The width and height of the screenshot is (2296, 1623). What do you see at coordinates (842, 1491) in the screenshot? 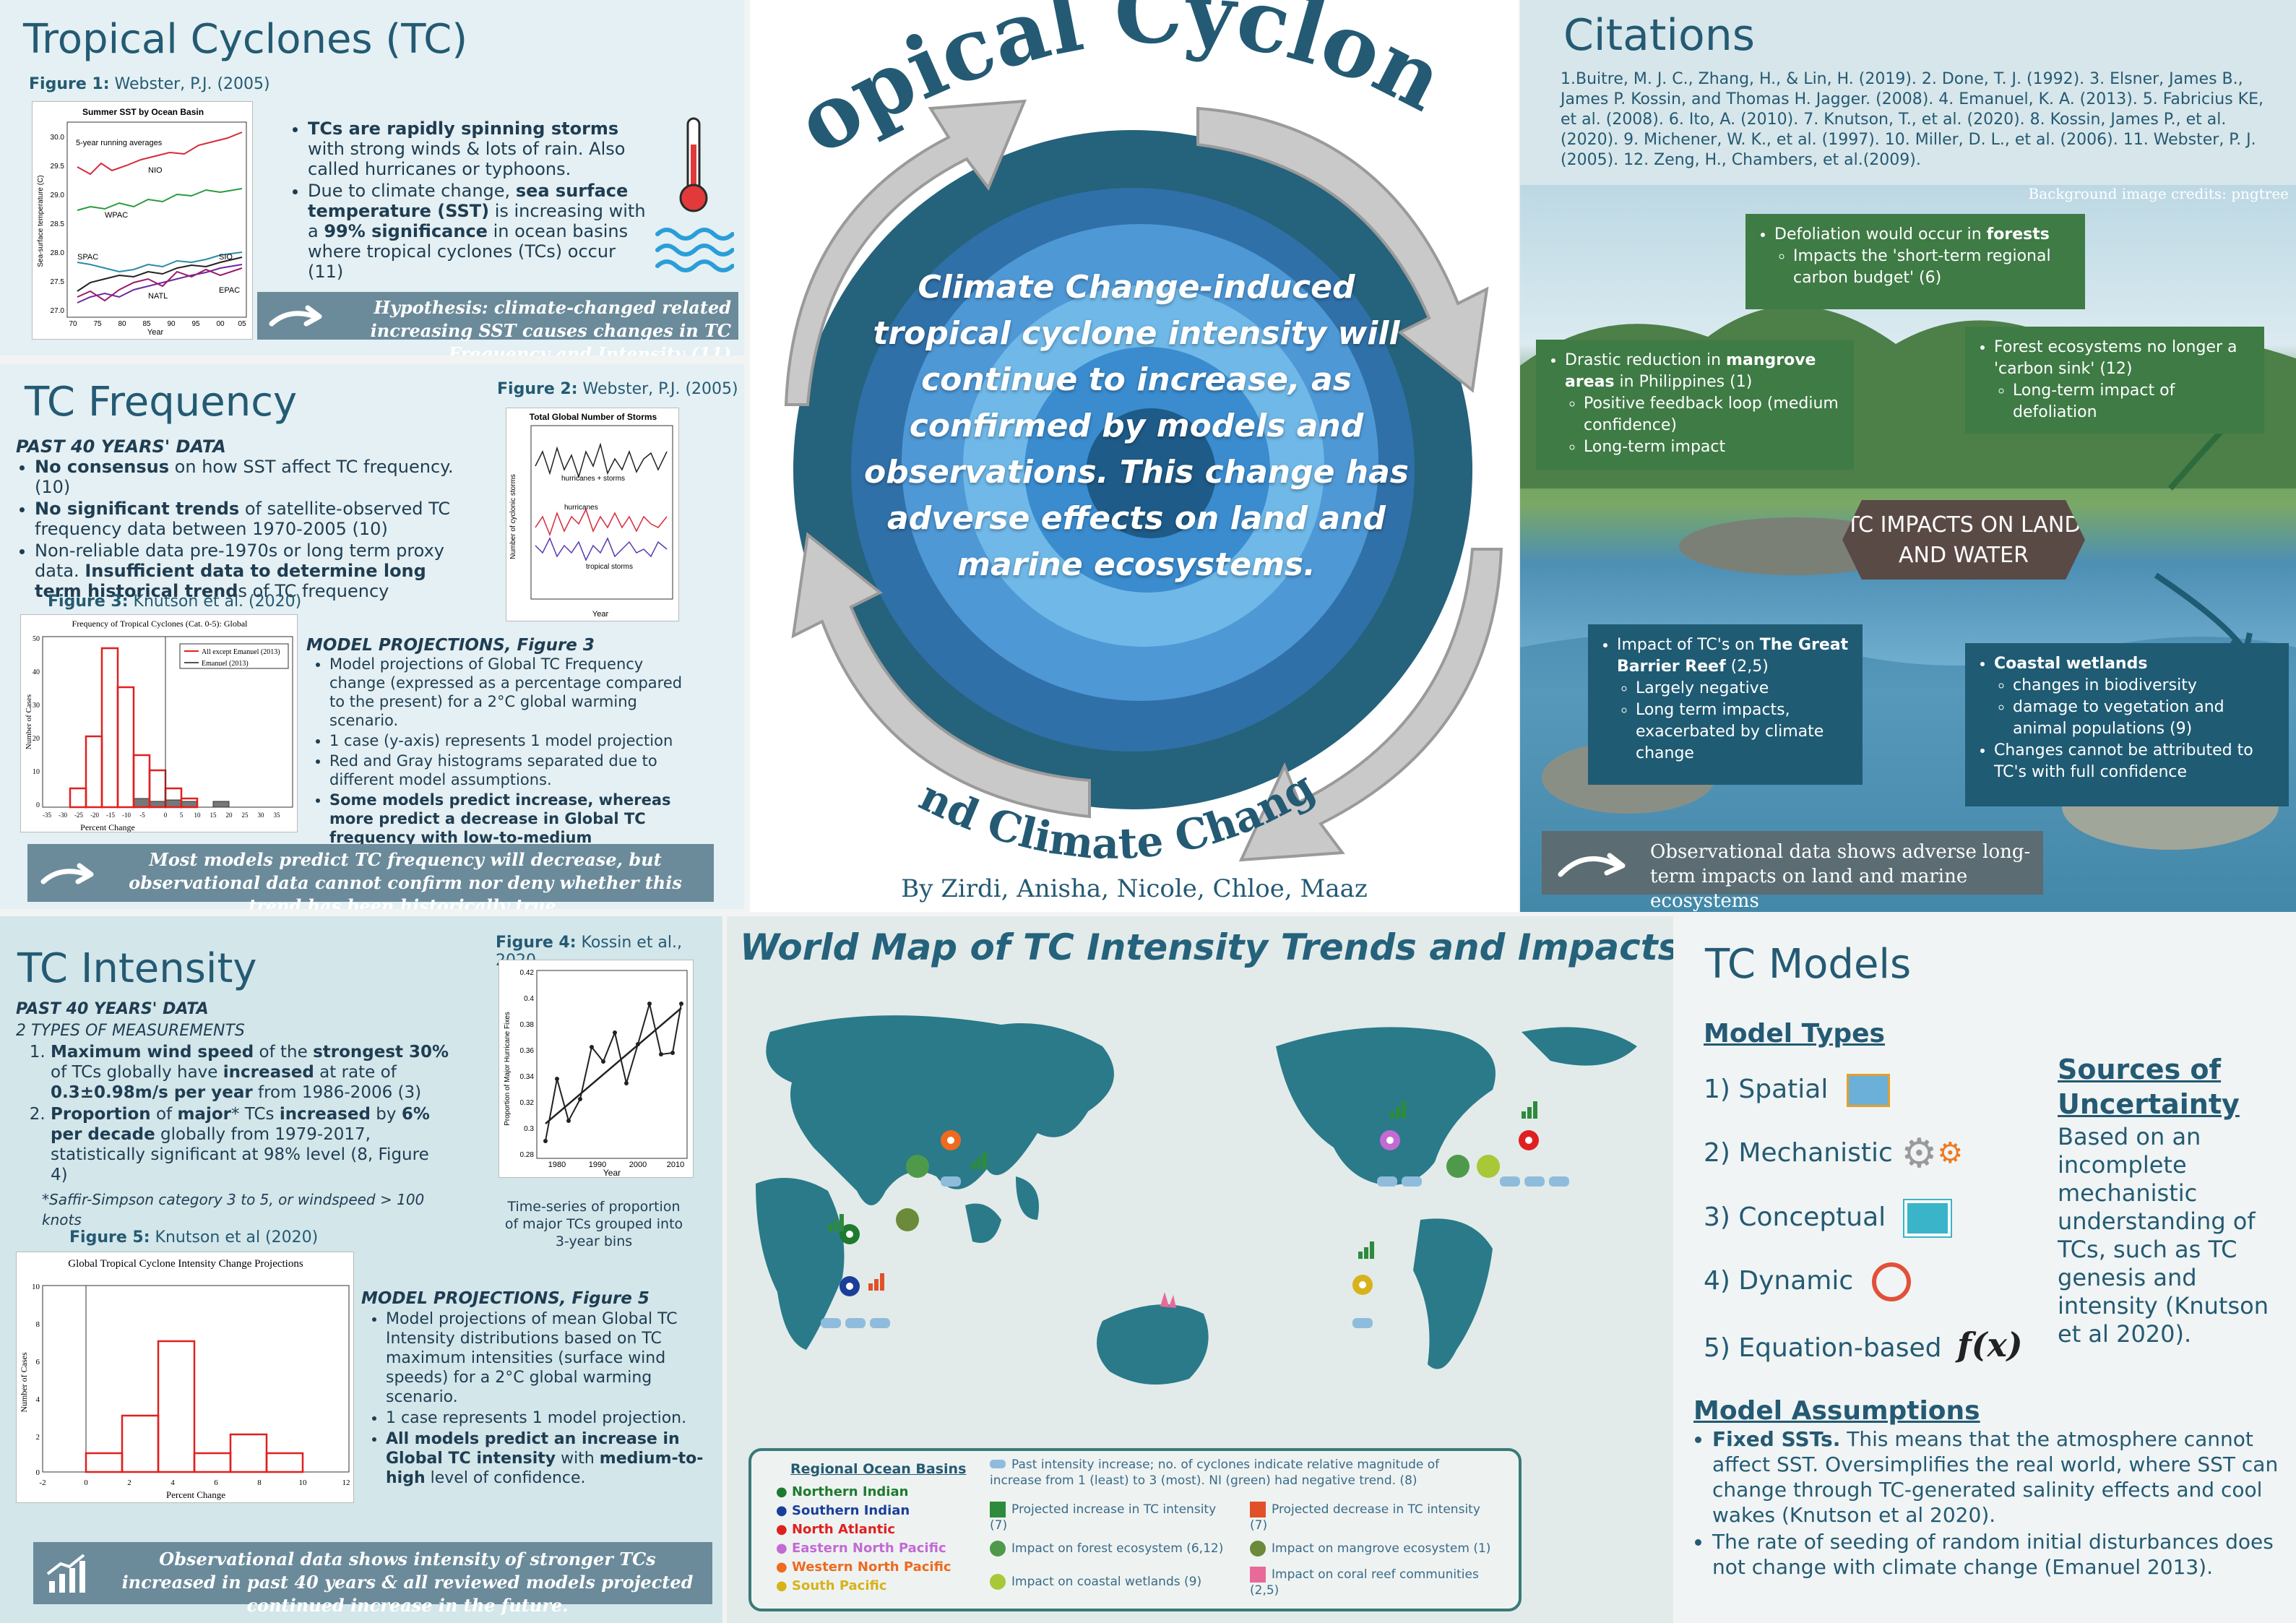
I see `legend-basin: ● Northern Indian` at bounding box center [842, 1491].